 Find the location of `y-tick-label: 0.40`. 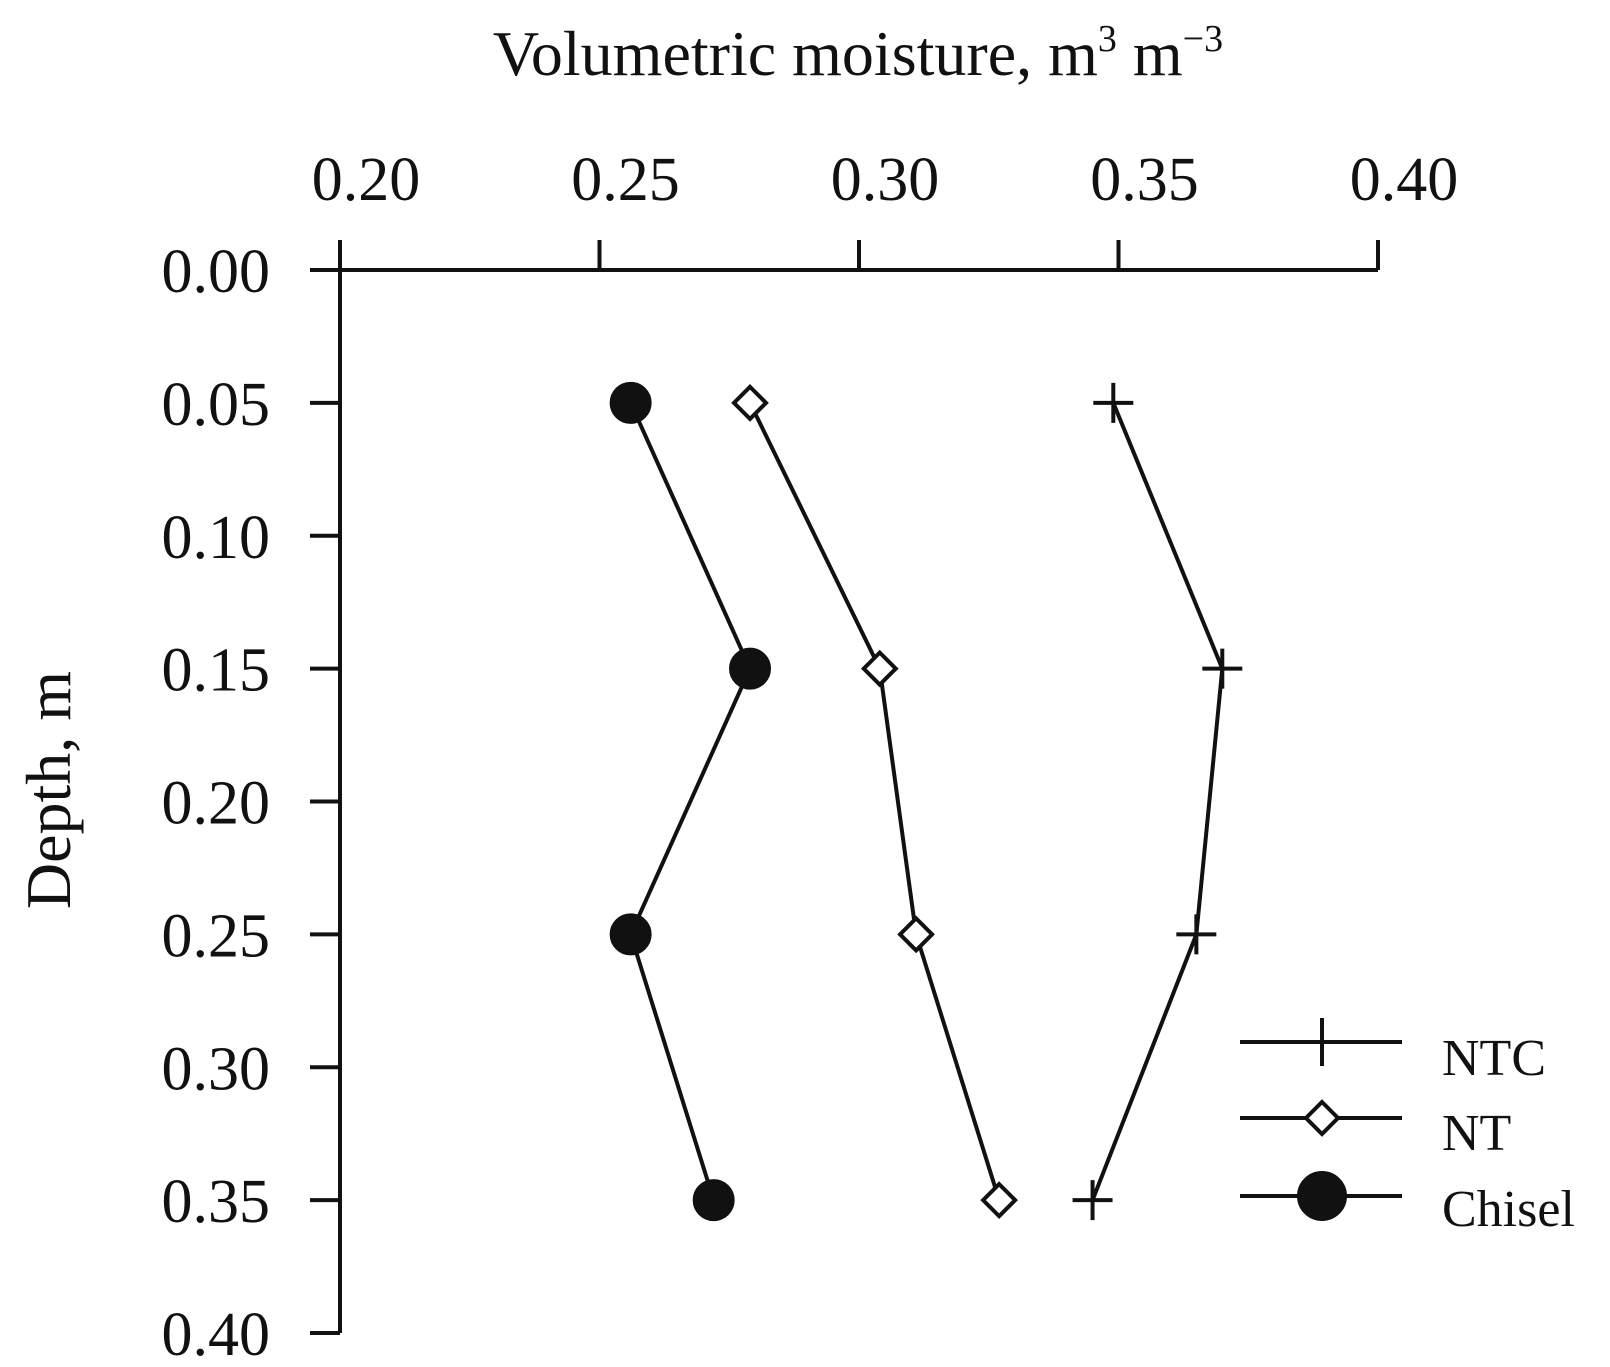

y-tick-label: 0.40 is located at coordinates (216, 1331).